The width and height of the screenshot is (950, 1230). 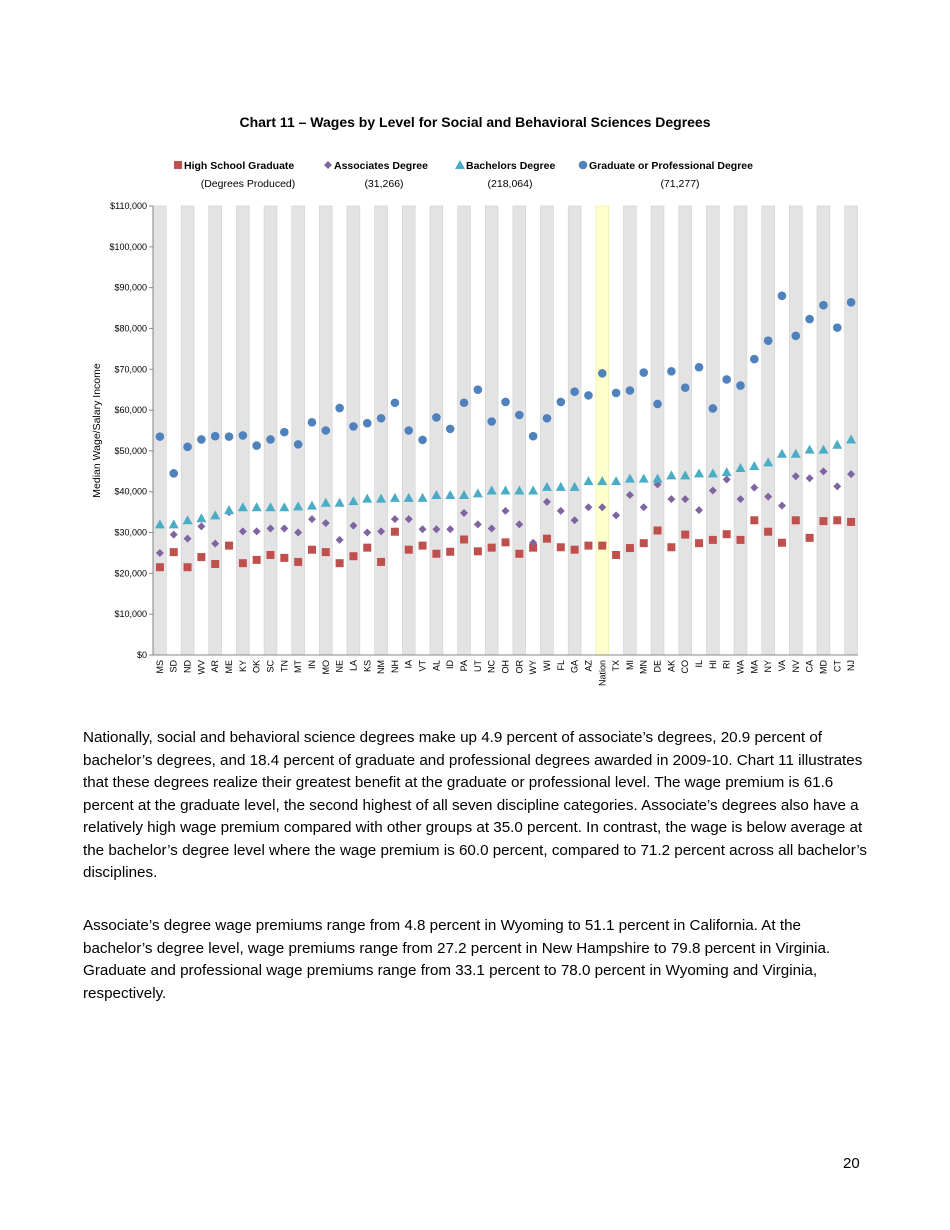 I want to click on x-tick-label: CT, so click(x=837, y=666).